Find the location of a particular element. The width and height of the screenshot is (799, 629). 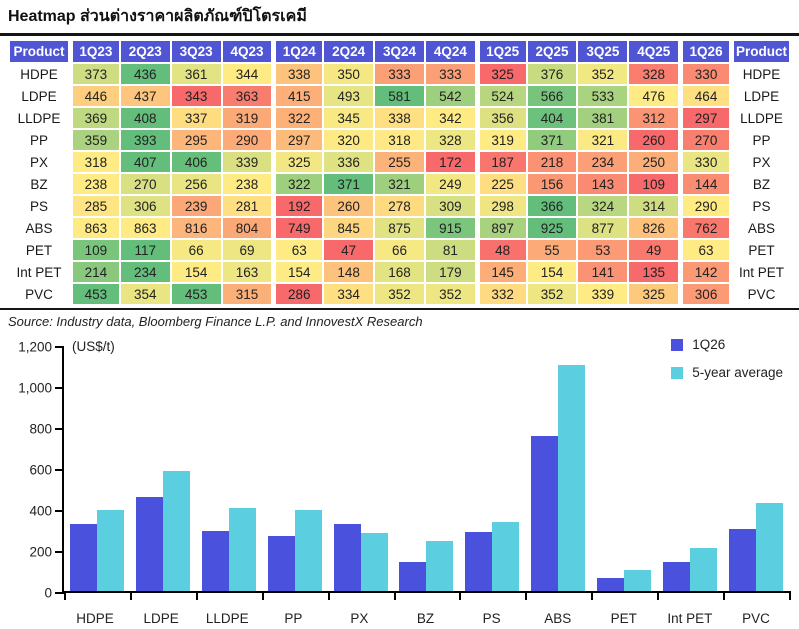

x-axis-label: Int PET is located at coordinates (690, 618).